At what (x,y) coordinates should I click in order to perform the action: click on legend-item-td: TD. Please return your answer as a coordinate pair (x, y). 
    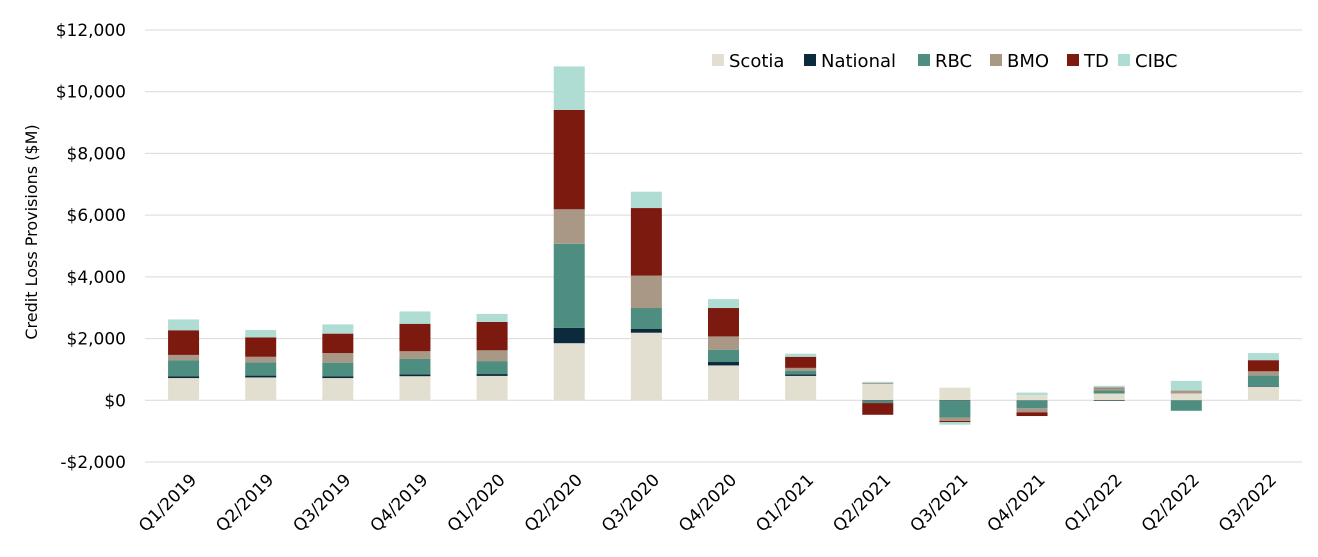
    Looking at the image, I should click on (1088, 61).